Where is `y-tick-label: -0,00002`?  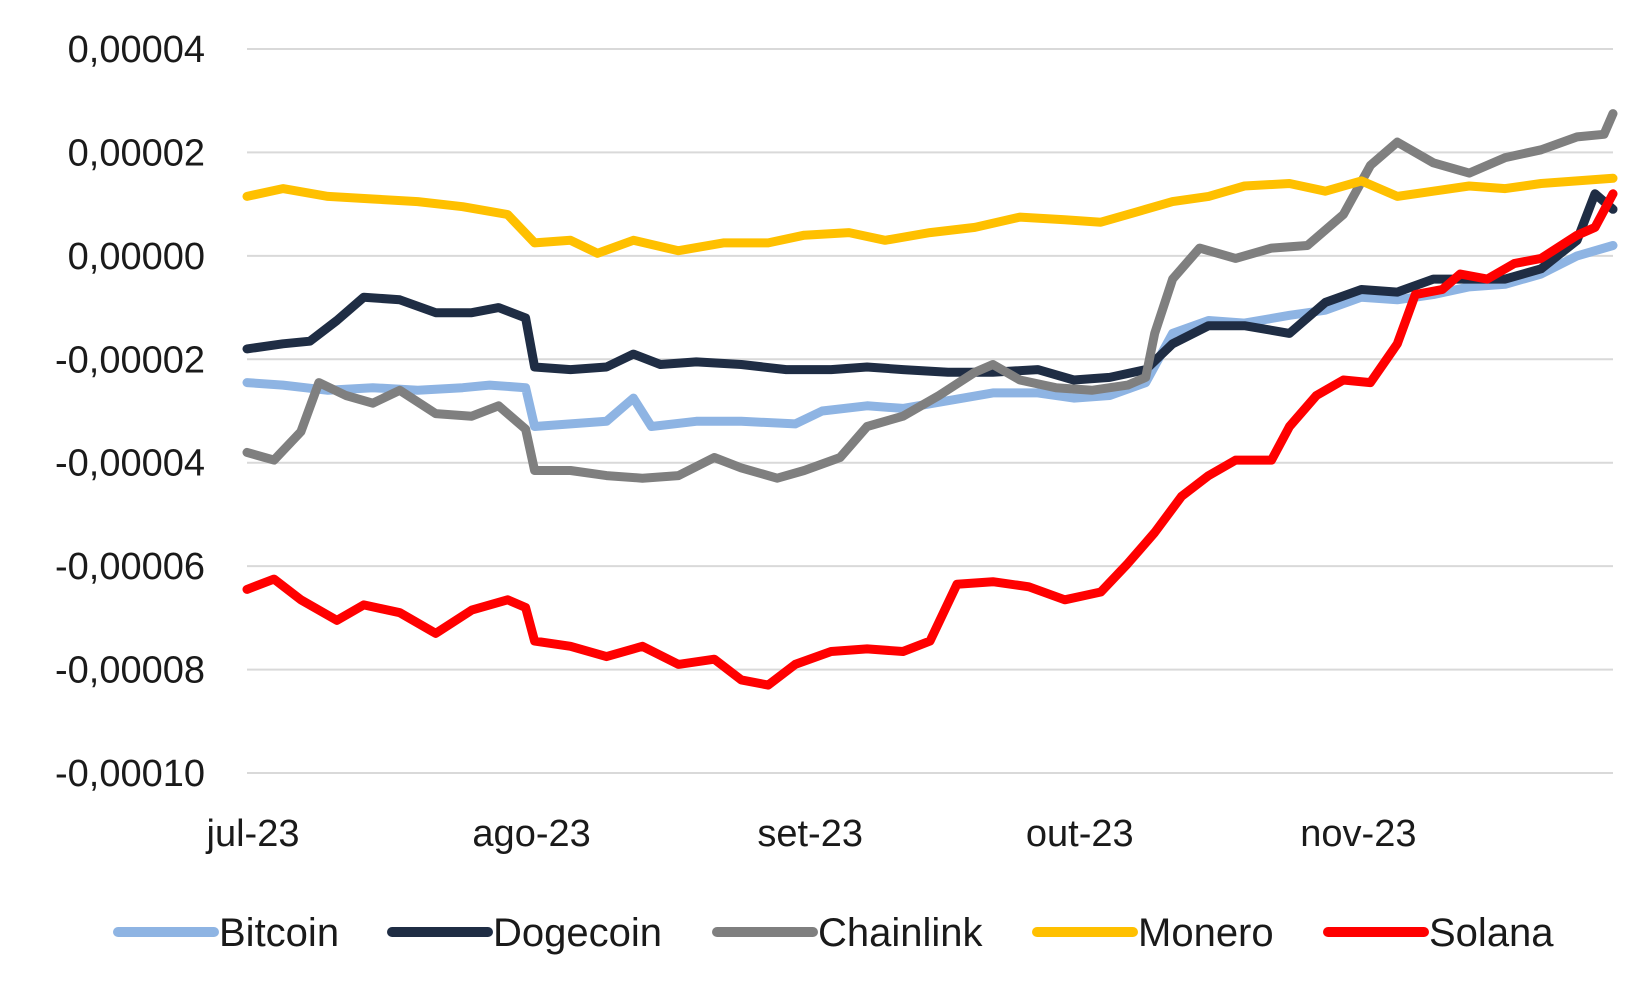 y-tick-label: -0,00002 is located at coordinates (130, 360).